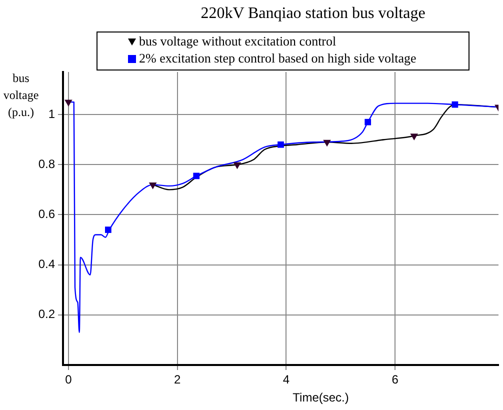  I want to click on chart-title: 220kV Banqiao station bus voltage, so click(313, 13).